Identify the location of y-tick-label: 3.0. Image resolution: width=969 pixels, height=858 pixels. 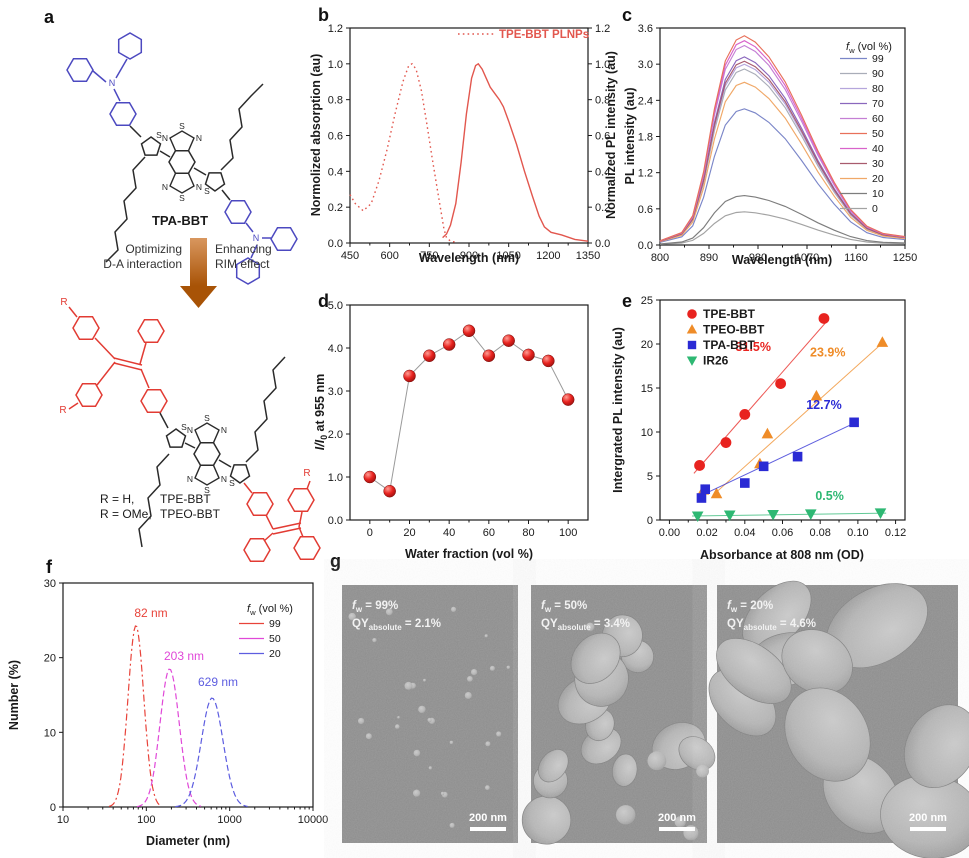
(645, 65).